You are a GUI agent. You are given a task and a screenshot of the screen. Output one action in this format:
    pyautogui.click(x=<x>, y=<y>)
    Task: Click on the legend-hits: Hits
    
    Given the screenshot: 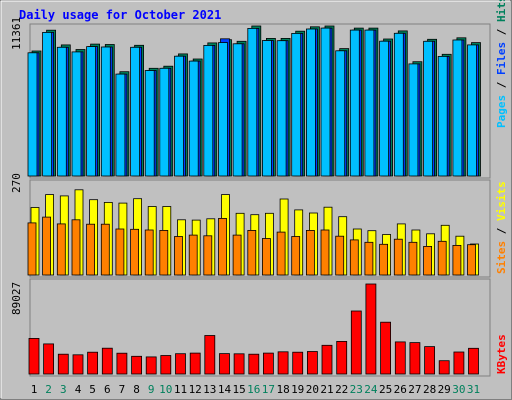 What is the action you would take?
    pyautogui.click(x=501, y=11)
    